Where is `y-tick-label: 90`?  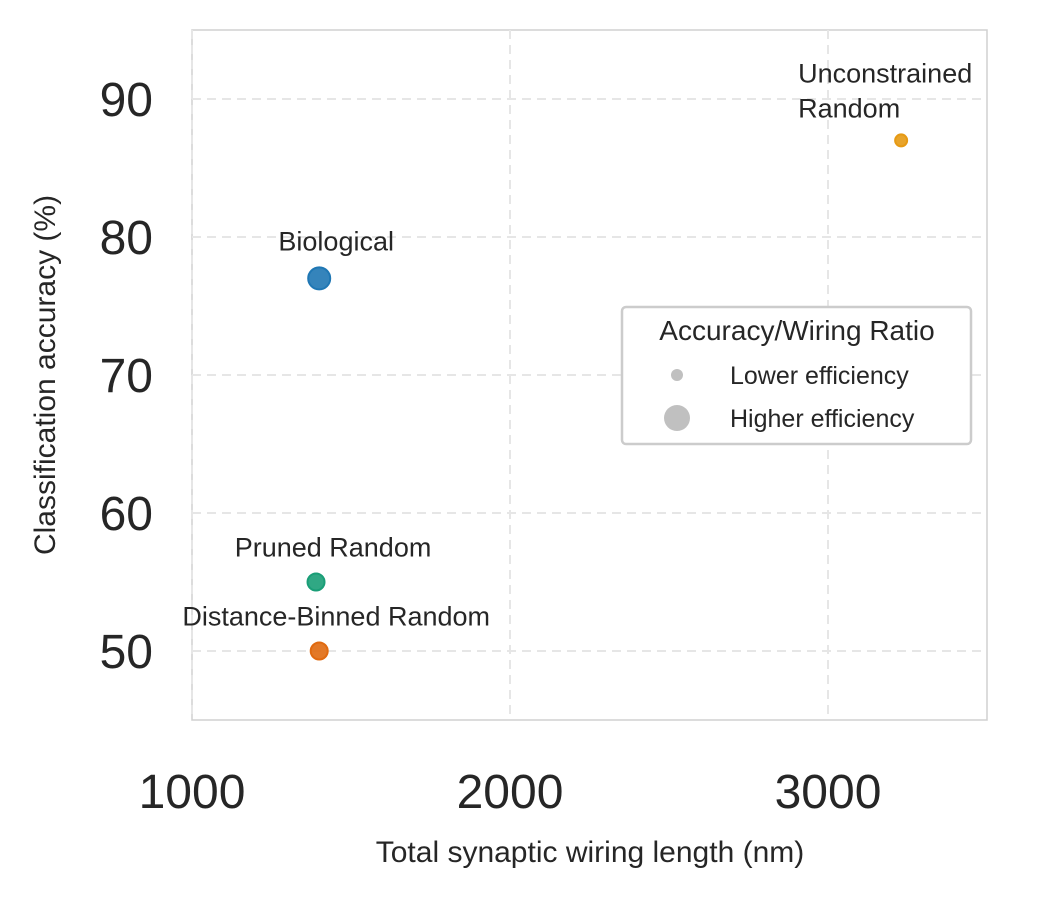 y-tick-label: 90 is located at coordinates (126, 100).